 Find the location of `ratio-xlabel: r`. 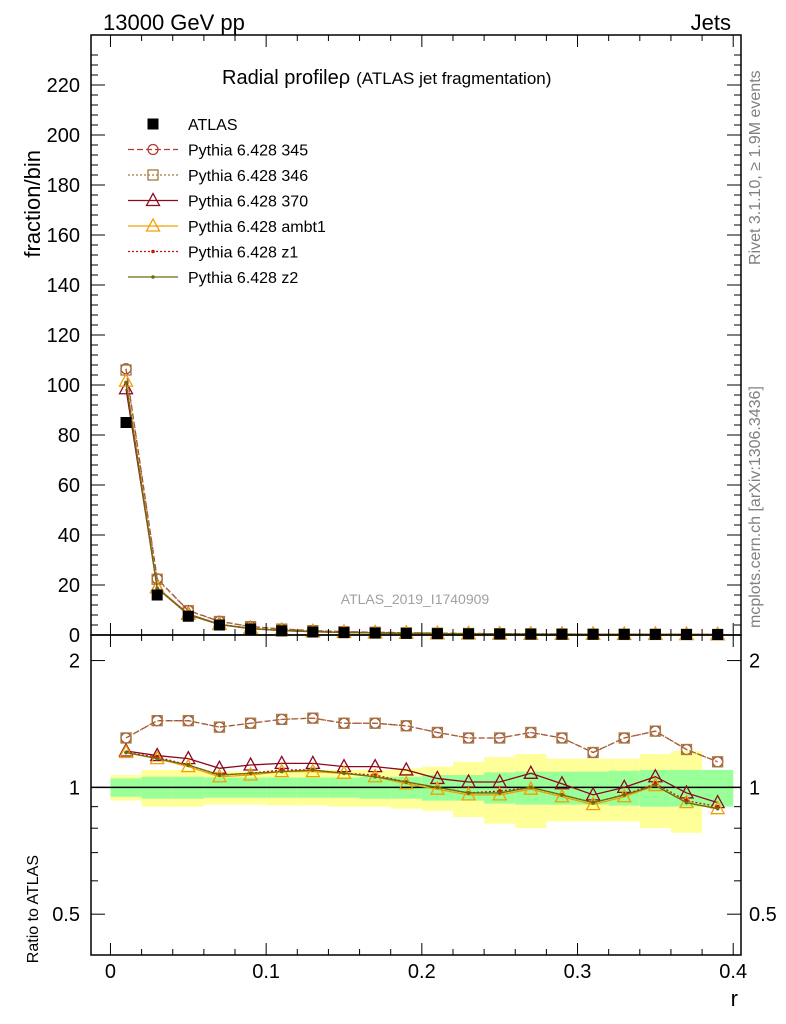

ratio-xlabel: r is located at coordinates (734, 998).